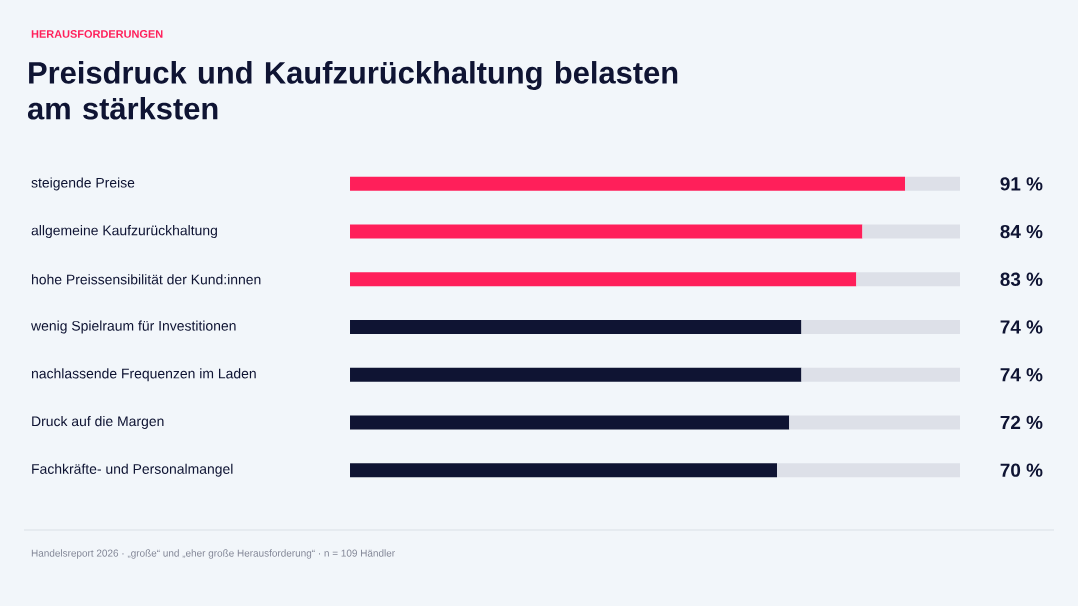 The height and width of the screenshot is (606, 1078). What do you see at coordinates (1021, 470) in the screenshot?
I see `data-label: 70 %` at bounding box center [1021, 470].